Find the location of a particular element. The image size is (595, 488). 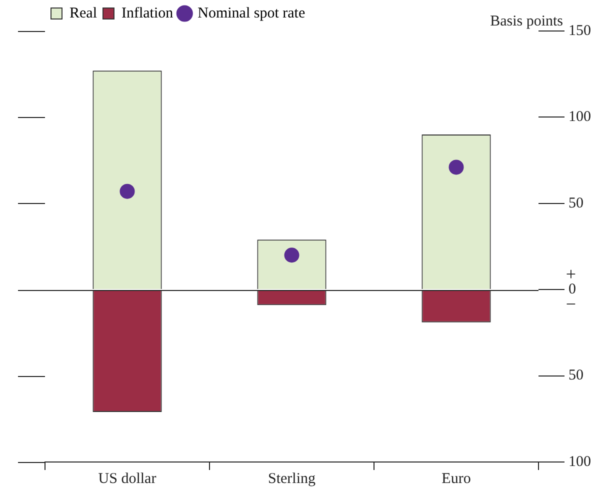

legend-label: Real is located at coordinates (83, 13).